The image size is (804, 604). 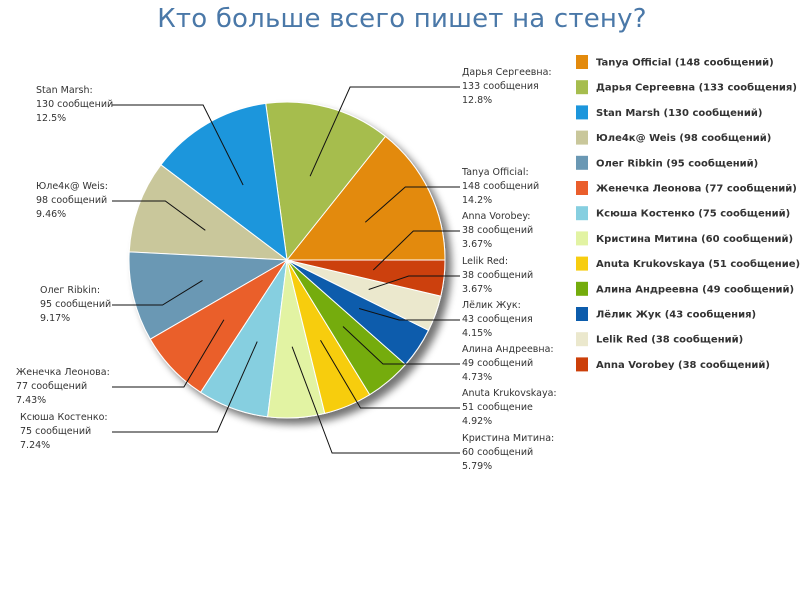 I want to click on legend-label-лёлик-жук: Лёлик Жук (43 сообщения), so click(x=676, y=315).